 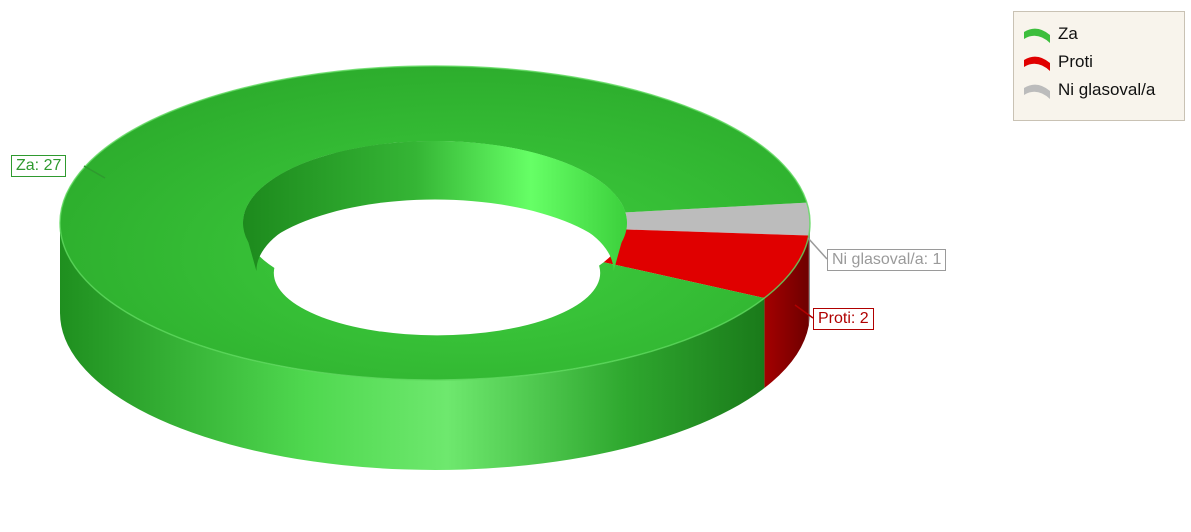 What do you see at coordinates (1037, 35) in the screenshot?
I see `legend-swatch-za` at bounding box center [1037, 35].